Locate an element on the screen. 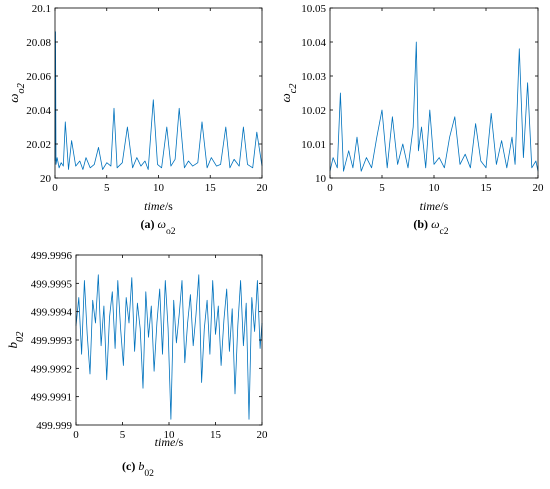  subfigure-caption: (b) ωc2 is located at coordinates (430, 227).